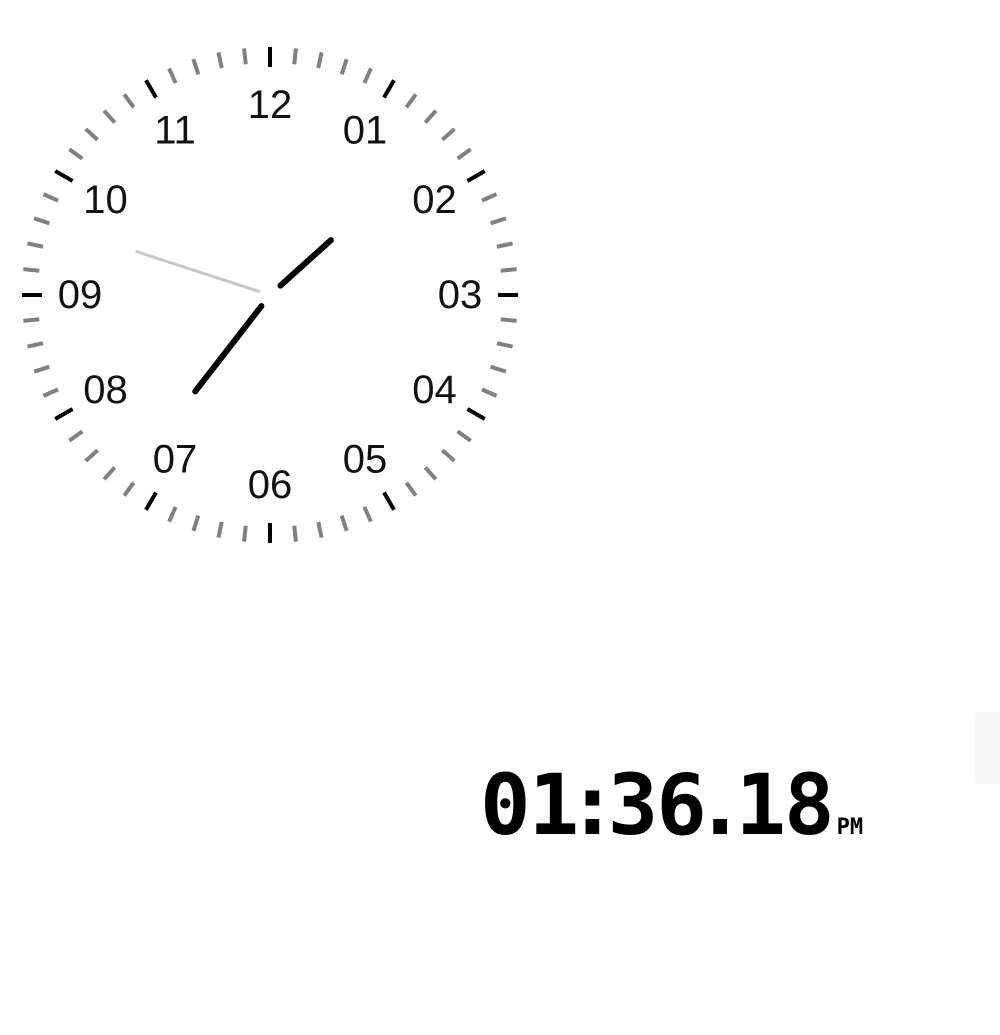 The height and width of the screenshot is (1035, 1000). Describe the element at coordinates (657, 805) in the screenshot. I see `digital-minutes: 36` at that location.